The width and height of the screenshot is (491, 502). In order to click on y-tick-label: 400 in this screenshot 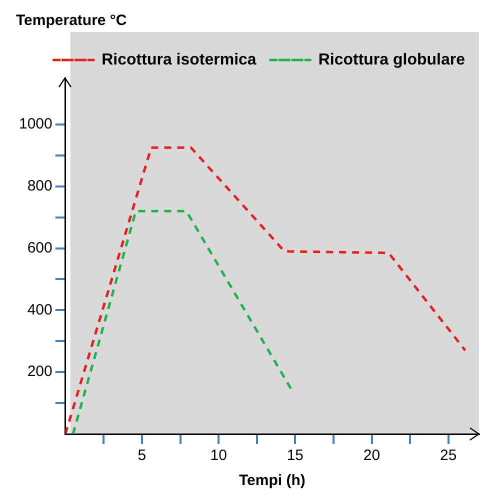, I will do `click(39, 309)`.